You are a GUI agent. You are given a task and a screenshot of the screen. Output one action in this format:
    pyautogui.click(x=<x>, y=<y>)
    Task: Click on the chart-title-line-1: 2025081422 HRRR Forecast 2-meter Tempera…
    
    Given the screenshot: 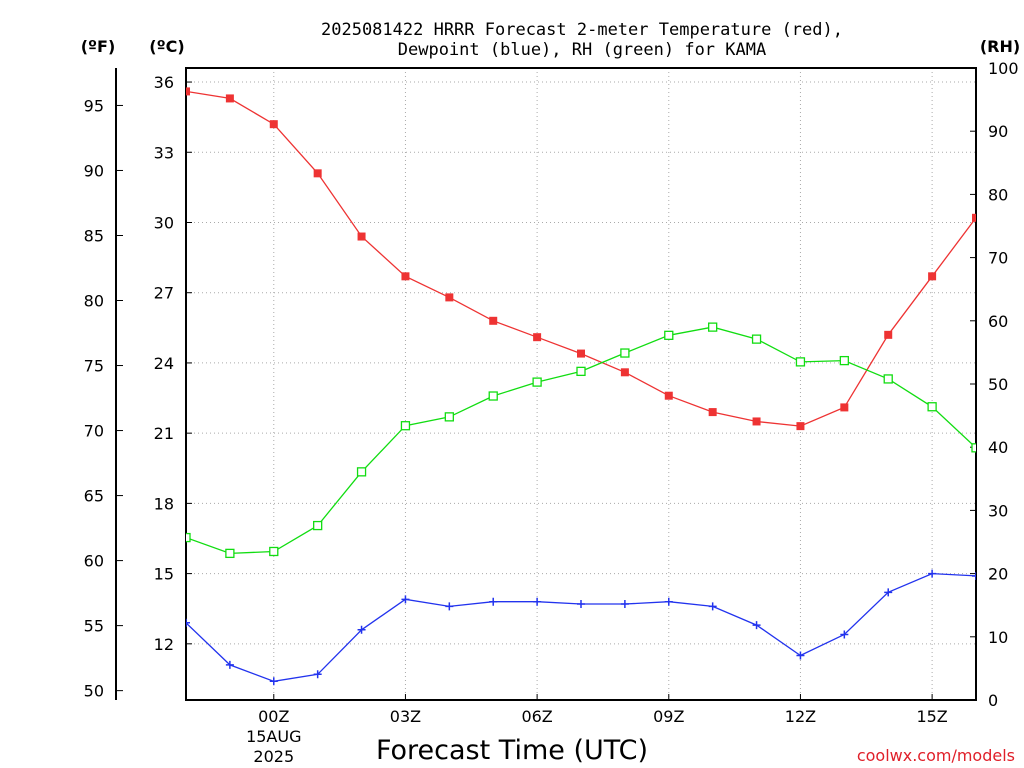 What is the action you would take?
    pyautogui.click(x=582, y=30)
    